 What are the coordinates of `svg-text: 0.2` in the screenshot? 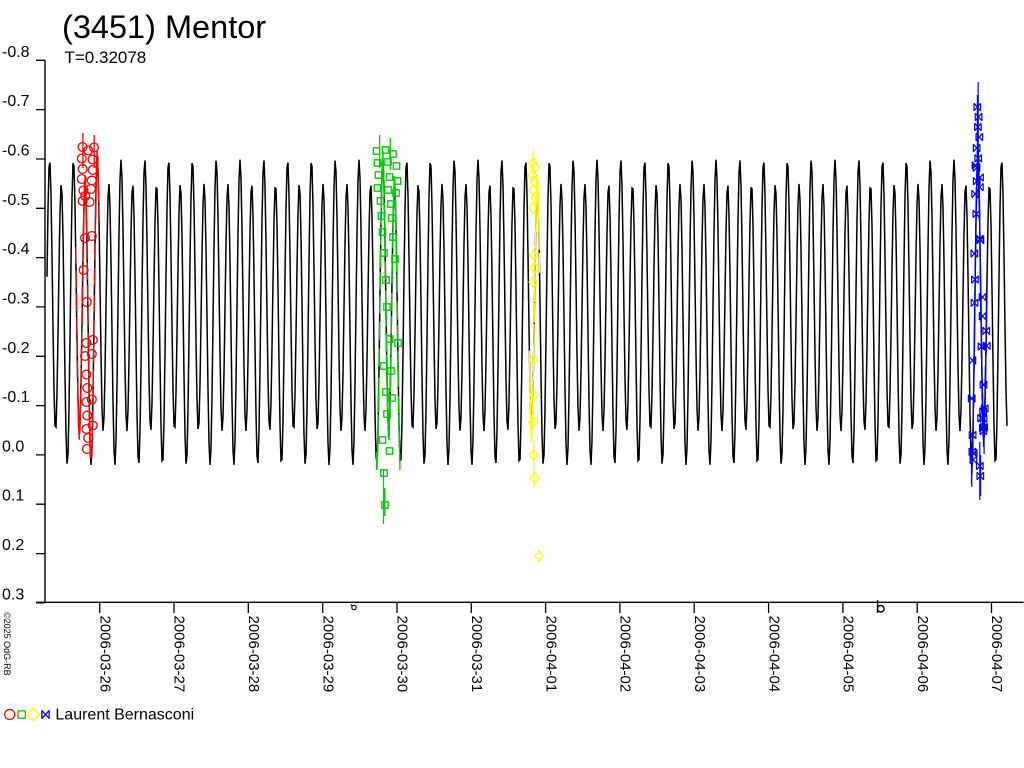 It's located at (13, 545).